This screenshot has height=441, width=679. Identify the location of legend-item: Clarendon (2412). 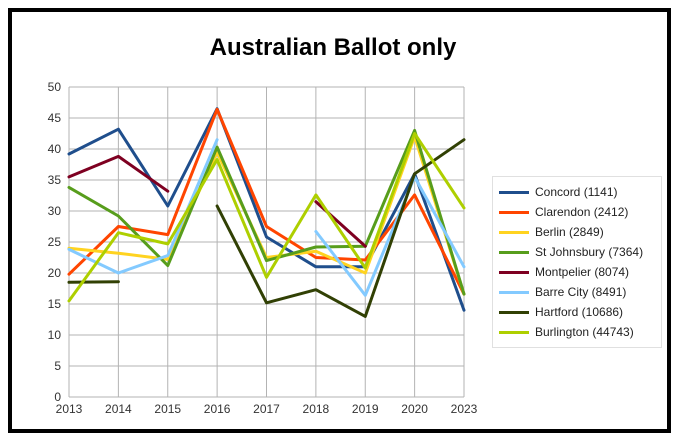
(577, 212).